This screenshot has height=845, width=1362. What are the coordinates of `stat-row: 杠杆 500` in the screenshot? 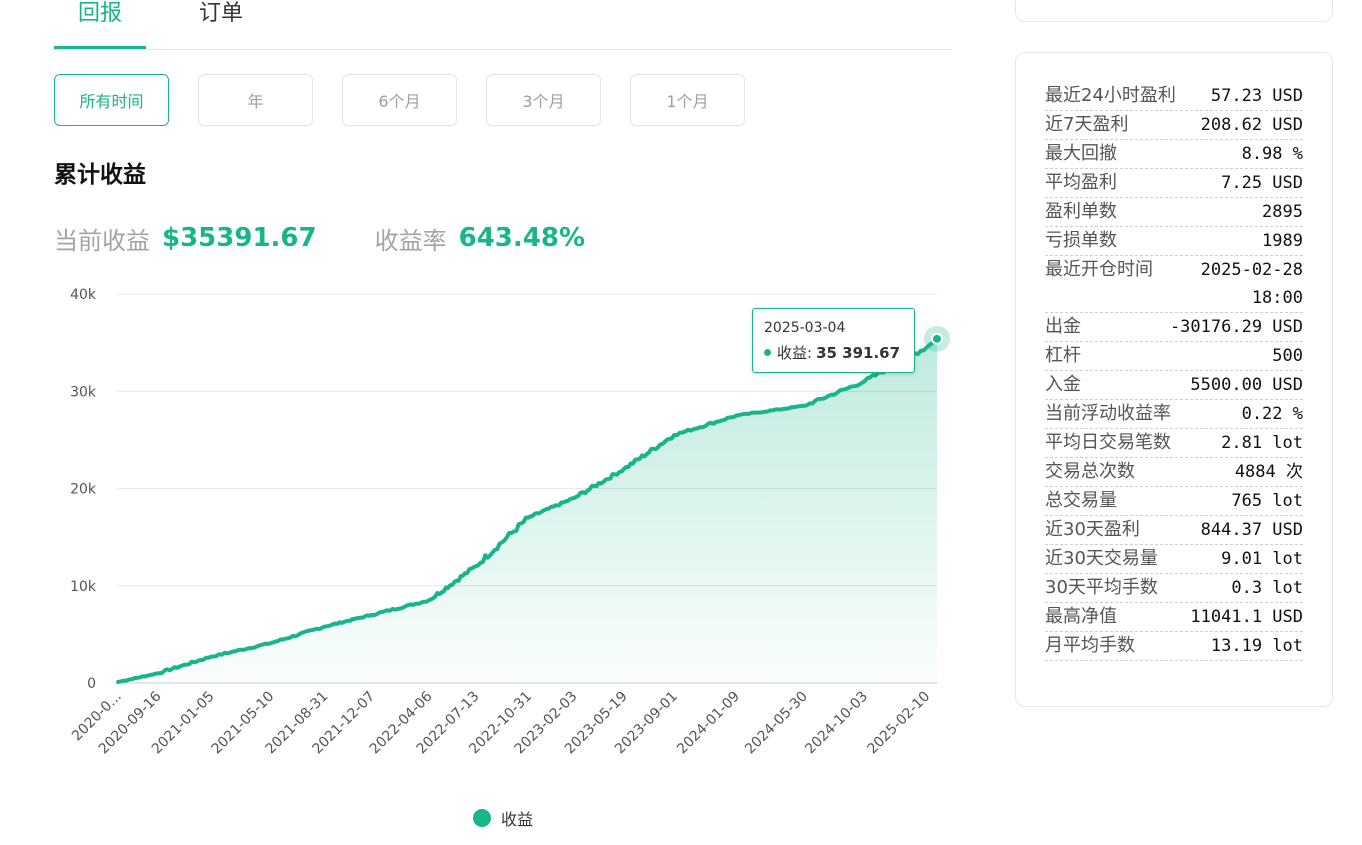 It's located at (1174, 356).